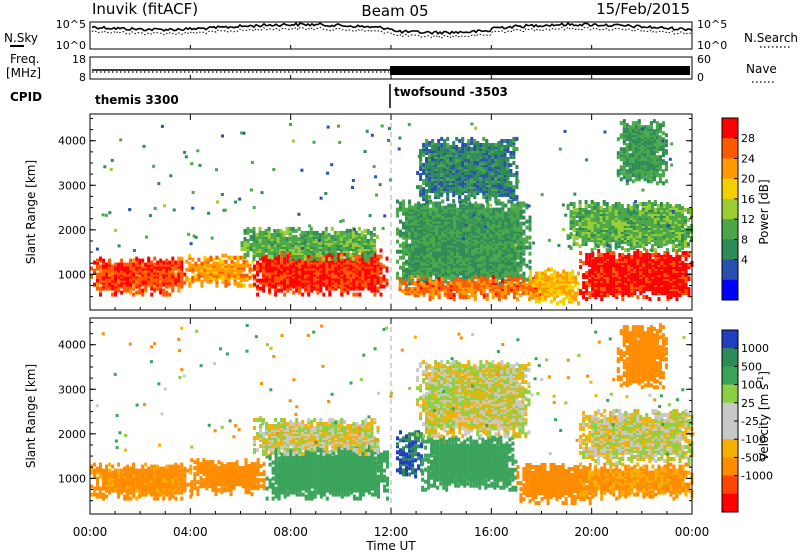 Image resolution: width=800 pixels, height=554 pixels. What do you see at coordinates (25, 59) in the screenshot?
I see `freq-left-label-1: Freq.` at bounding box center [25, 59].